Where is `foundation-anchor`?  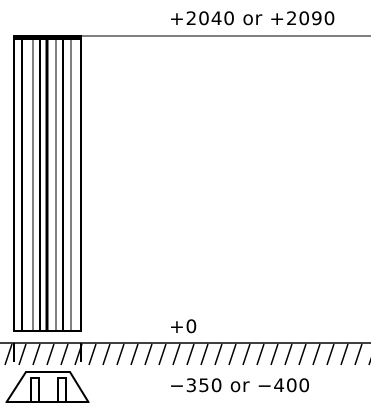
foundation-anchor is located at coordinates (47, 387).